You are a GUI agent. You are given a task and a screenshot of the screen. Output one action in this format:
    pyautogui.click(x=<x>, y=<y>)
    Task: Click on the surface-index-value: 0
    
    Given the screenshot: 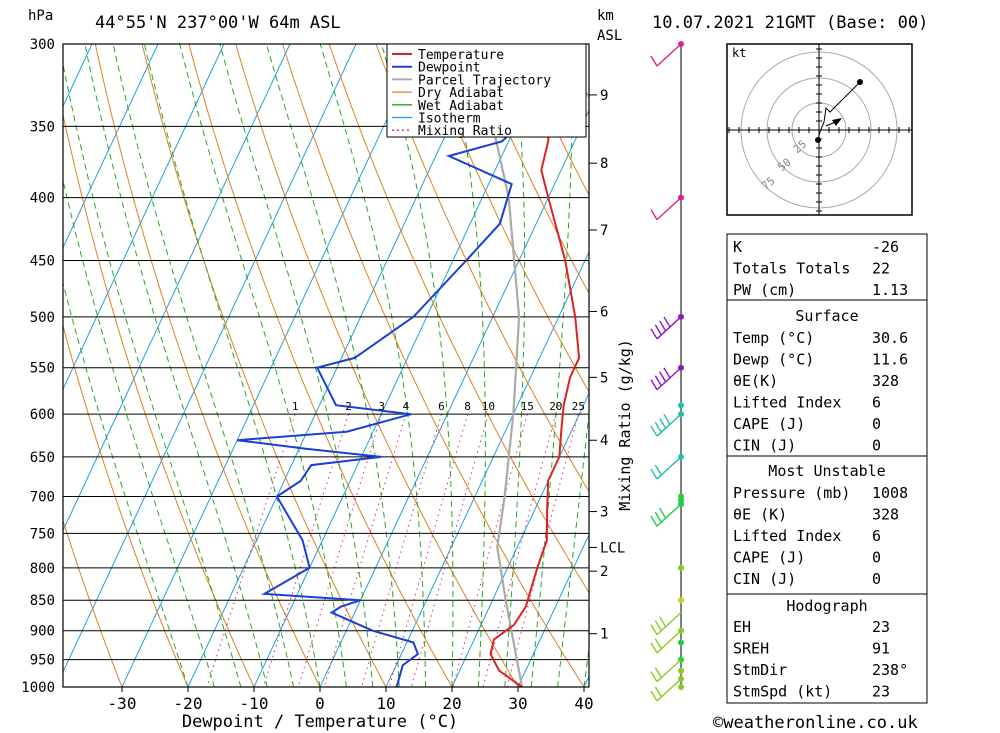 What is the action you would take?
    pyautogui.click(x=876, y=446)
    